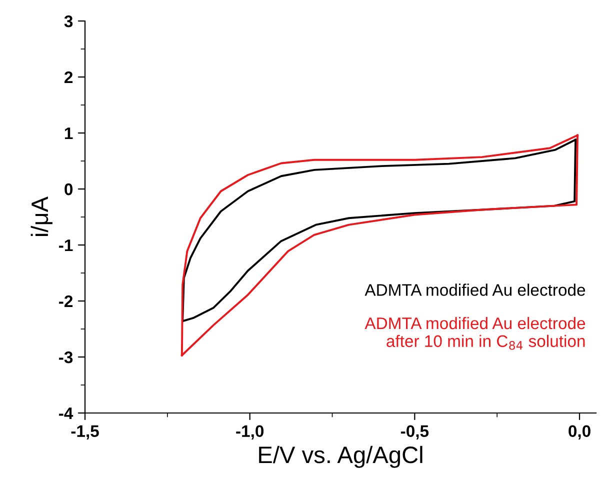 The width and height of the screenshot is (606, 491). I want to click on x-tick-label: -1,5, so click(85, 432).